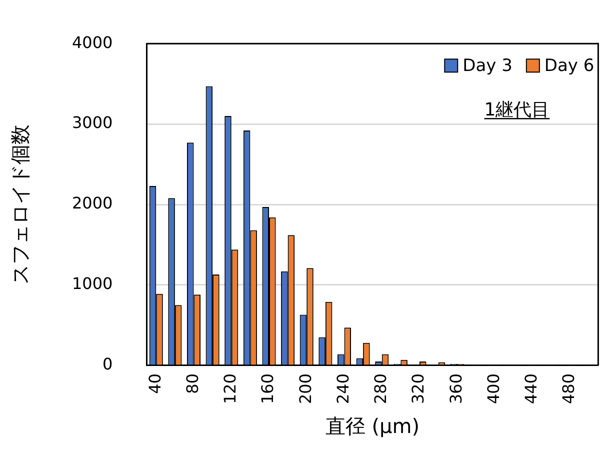  Describe the element at coordinates (531, 388) in the screenshot. I see `x-tick-label: 440` at that location.